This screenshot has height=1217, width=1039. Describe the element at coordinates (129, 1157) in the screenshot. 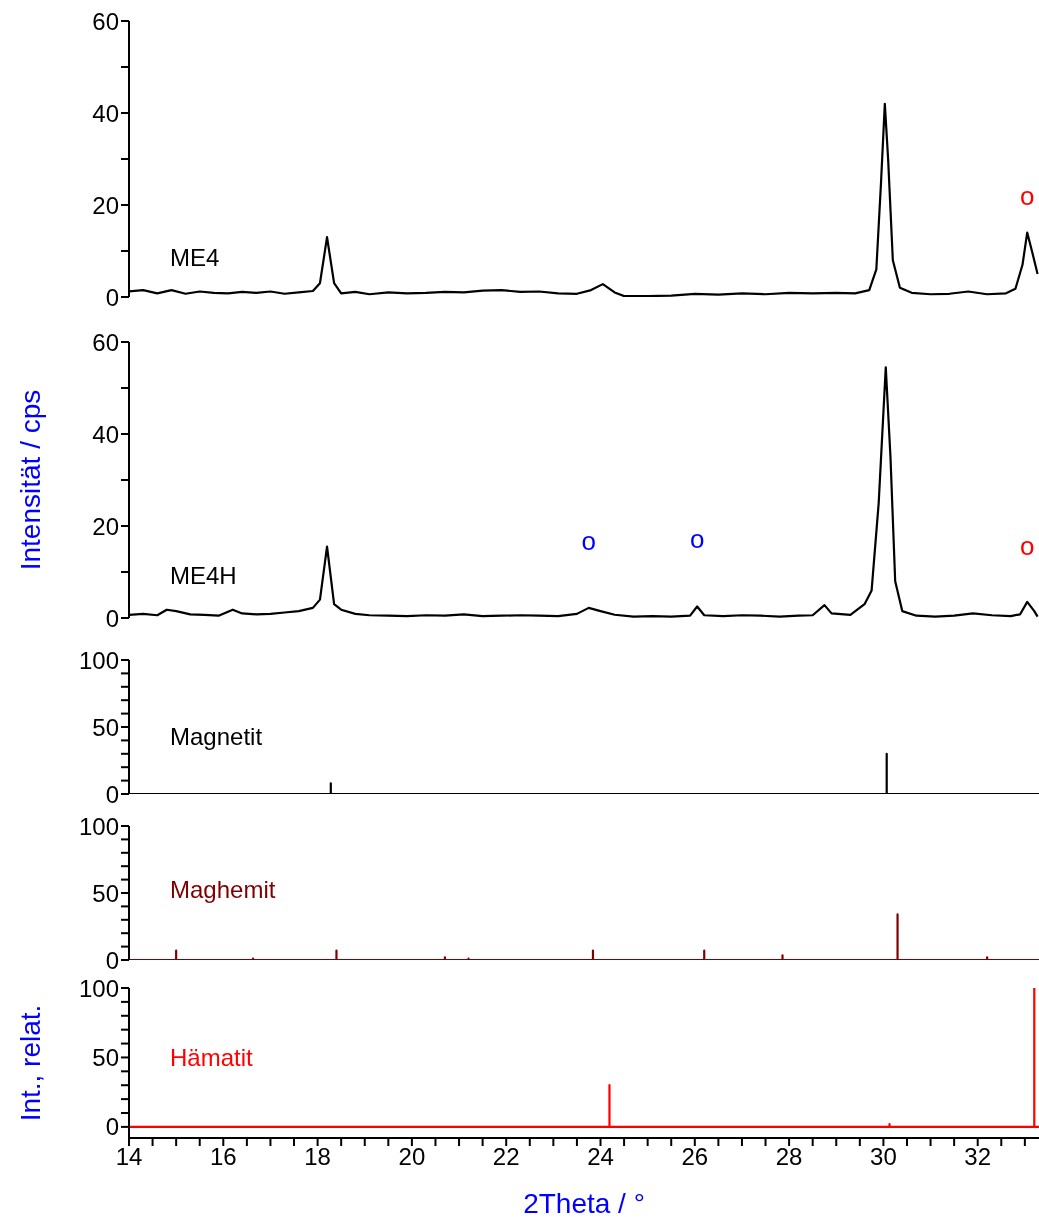

I see `x-tick-label: 14` at that location.